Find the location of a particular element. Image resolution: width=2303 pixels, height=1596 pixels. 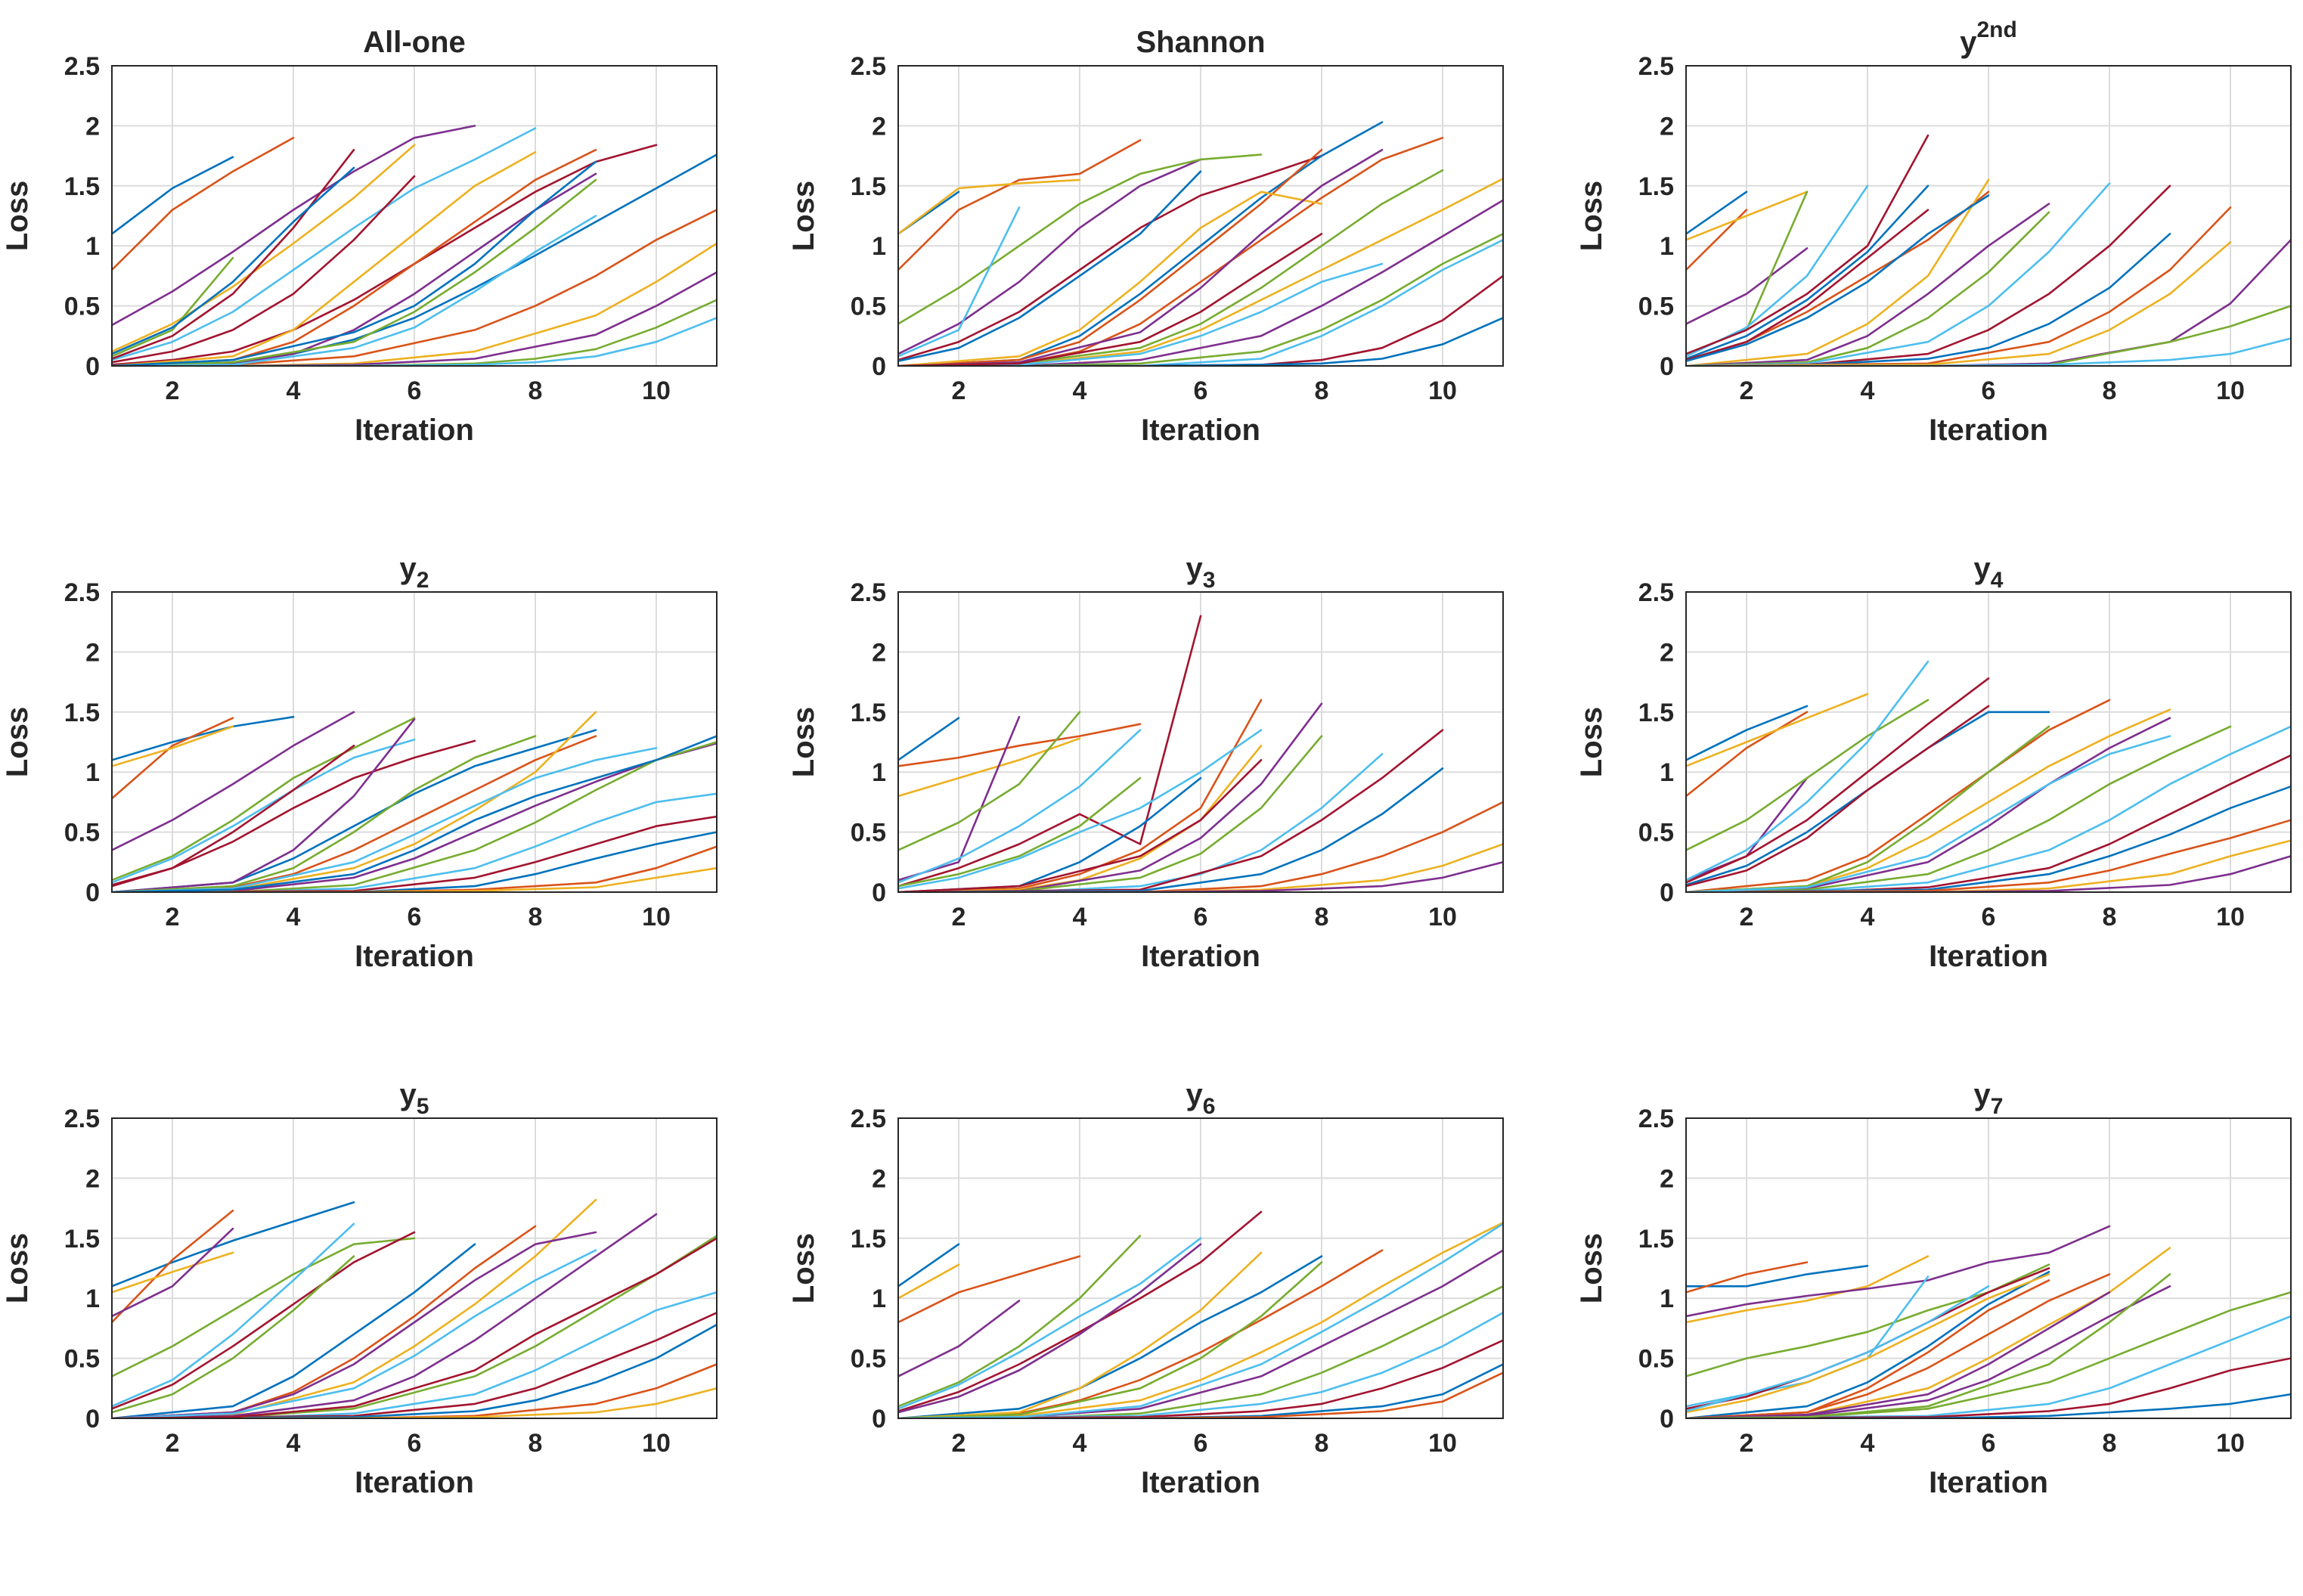

y-tick-label: 1 is located at coordinates (92, 1299).